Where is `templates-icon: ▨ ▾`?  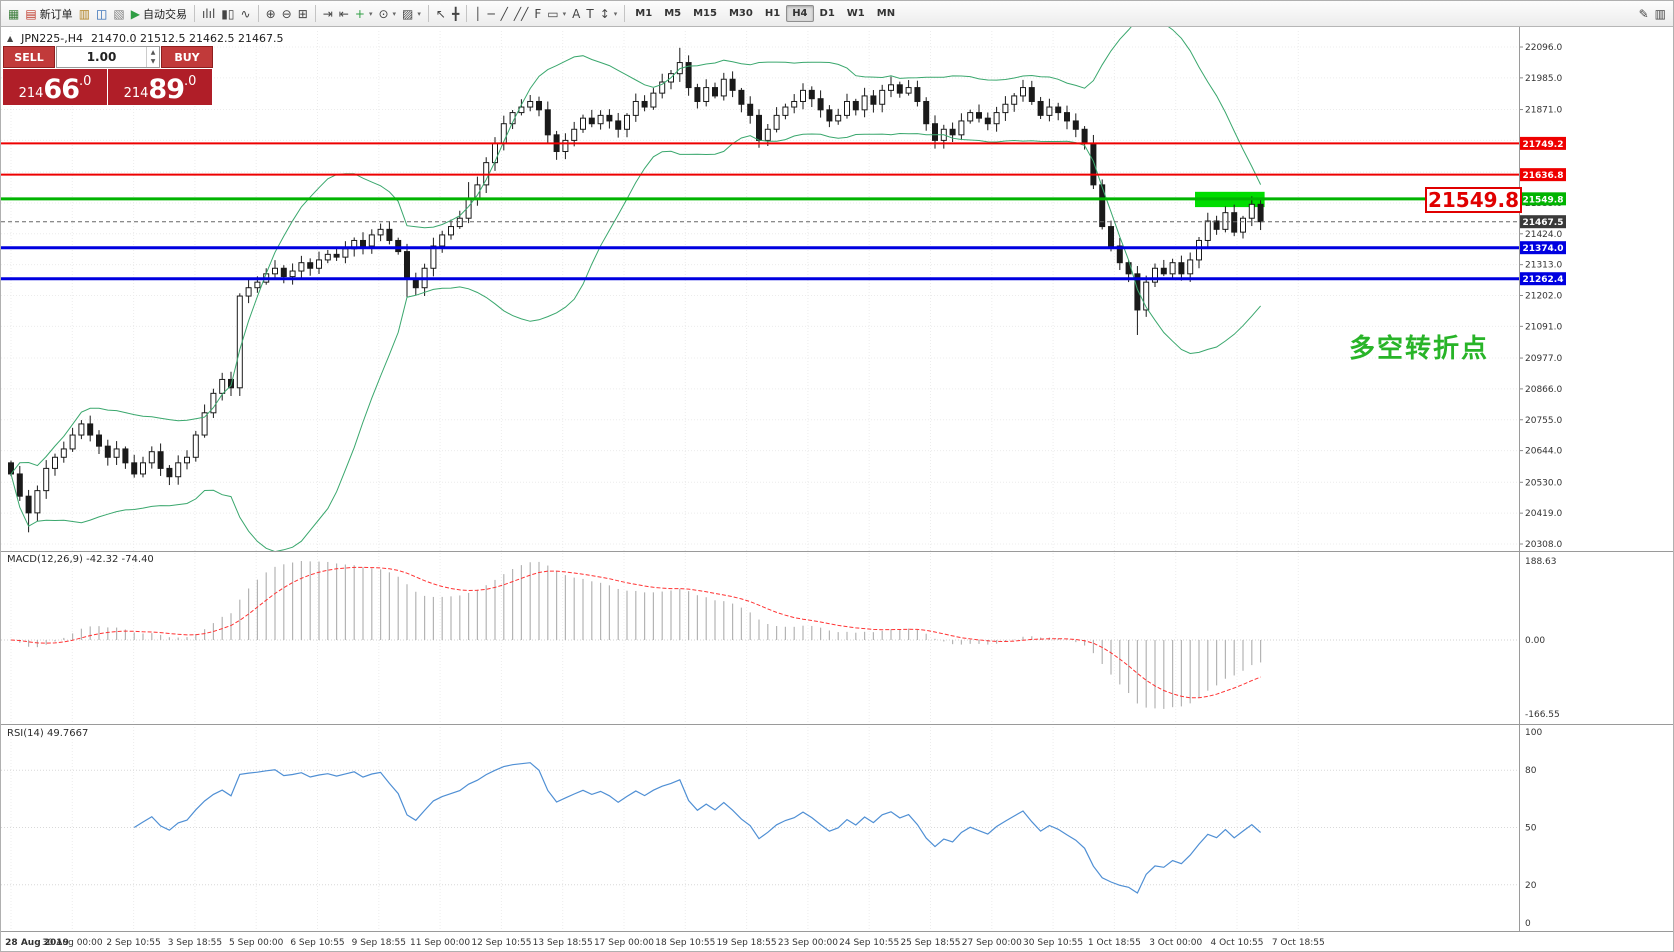 templates-icon: ▨ ▾ is located at coordinates (411, 14).